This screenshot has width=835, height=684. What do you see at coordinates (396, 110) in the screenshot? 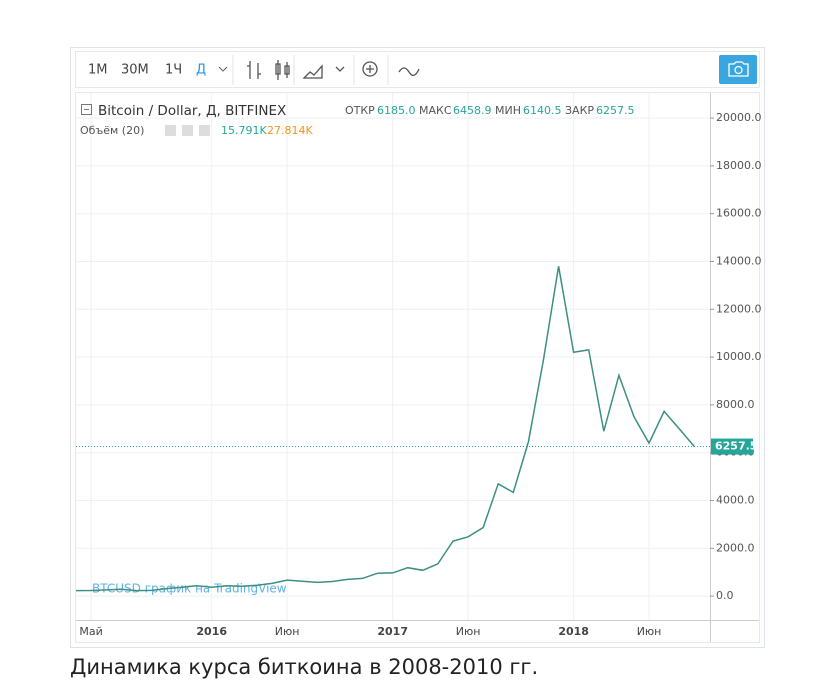
I see `ohlc-value: 6185.0` at bounding box center [396, 110].